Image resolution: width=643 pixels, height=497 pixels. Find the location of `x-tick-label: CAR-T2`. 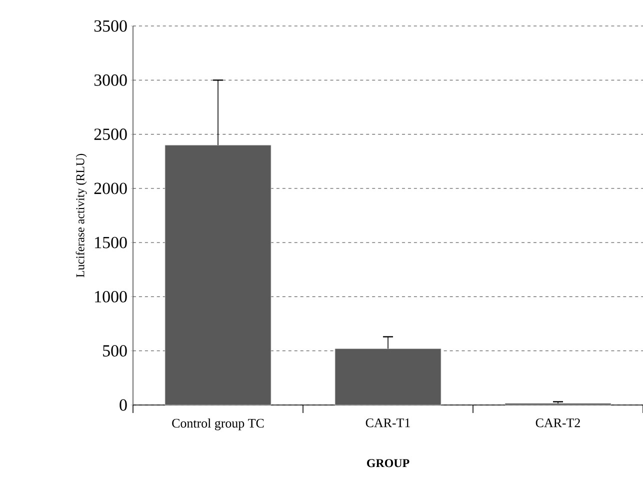

x-tick-label: CAR-T2 is located at coordinates (558, 423).